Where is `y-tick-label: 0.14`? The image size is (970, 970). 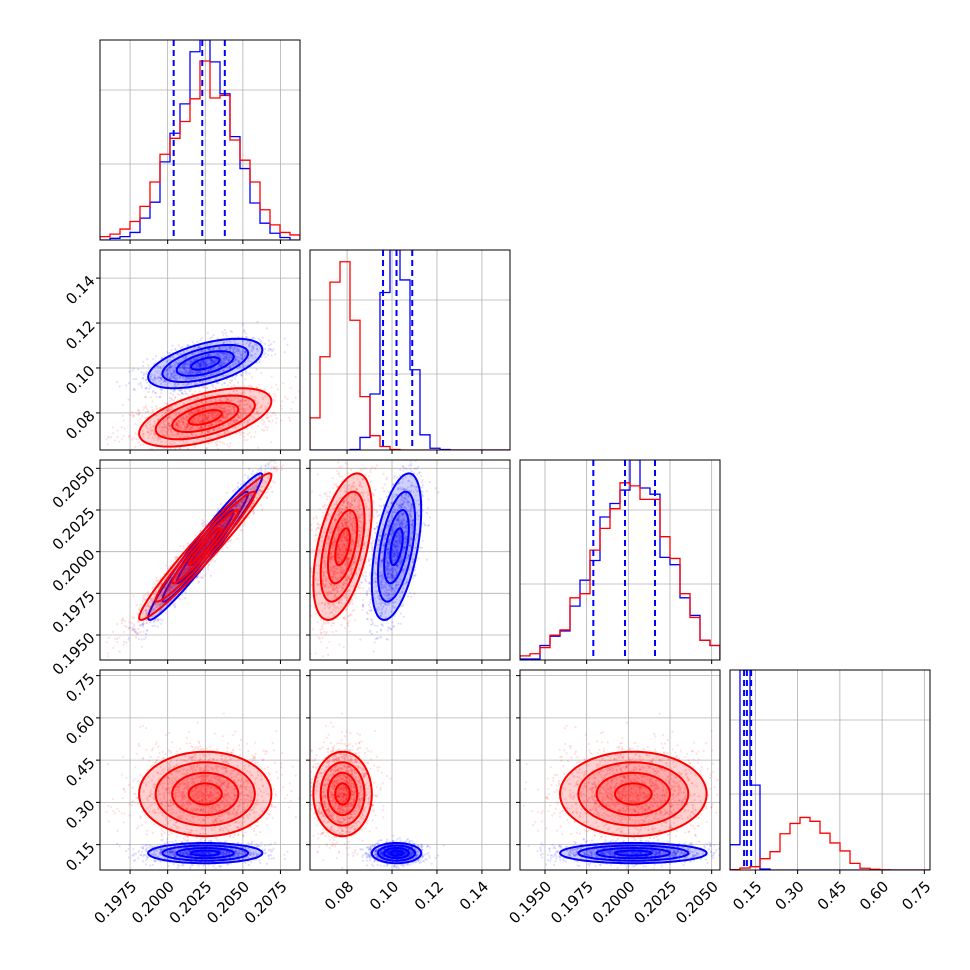
y-tick-label: 0.14 is located at coordinates (80, 290).